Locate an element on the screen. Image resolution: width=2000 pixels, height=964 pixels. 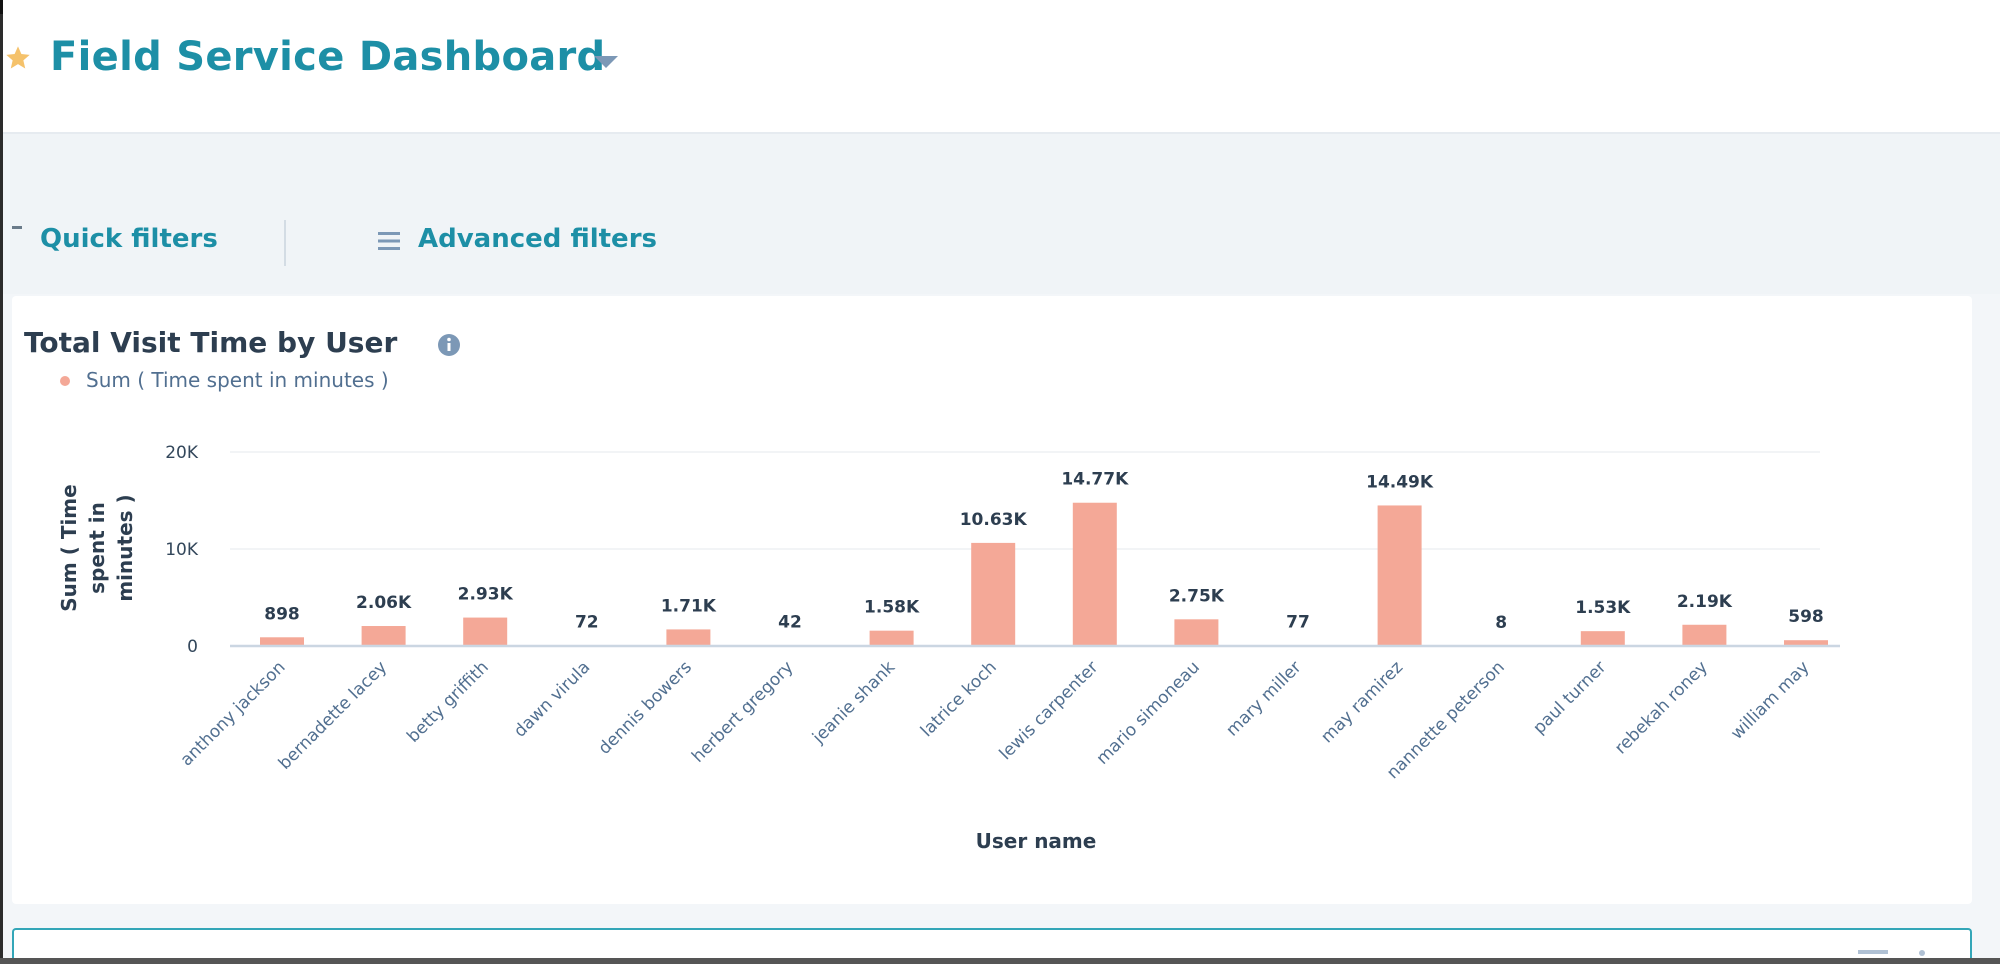
quick-filters-button: Quick filters is located at coordinates (129, 239).